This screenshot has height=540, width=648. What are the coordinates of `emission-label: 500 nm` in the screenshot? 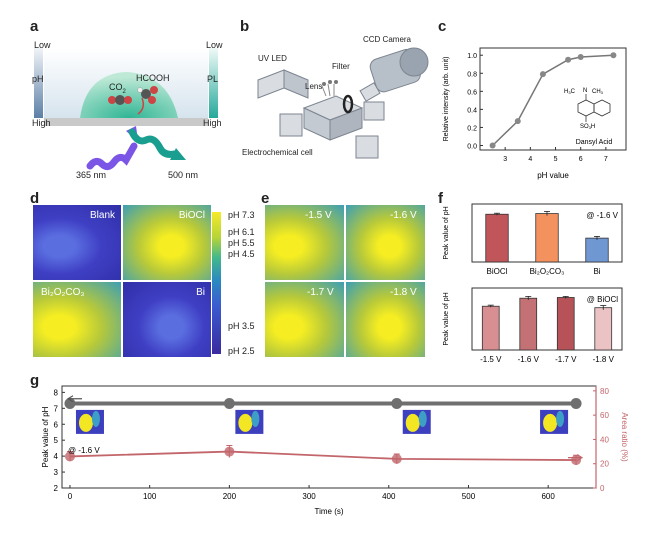 It's located at (183, 175).